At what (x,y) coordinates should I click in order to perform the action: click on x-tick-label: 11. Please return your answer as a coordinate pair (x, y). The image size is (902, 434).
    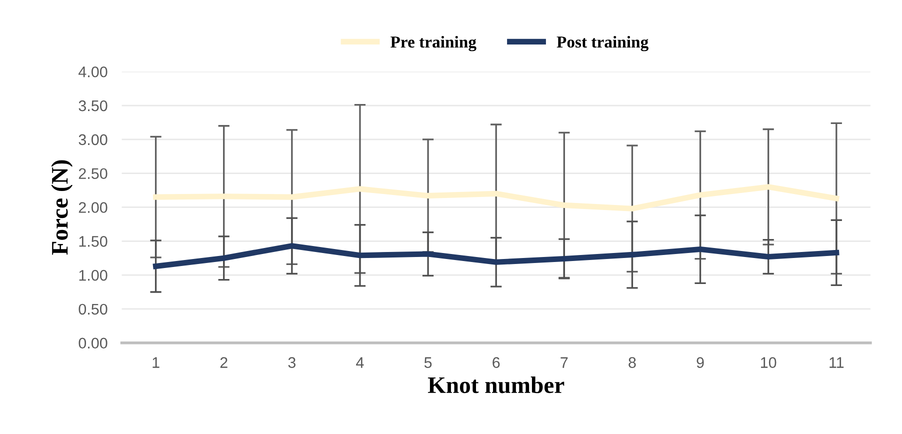
    Looking at the image, I should click on (837, 362).